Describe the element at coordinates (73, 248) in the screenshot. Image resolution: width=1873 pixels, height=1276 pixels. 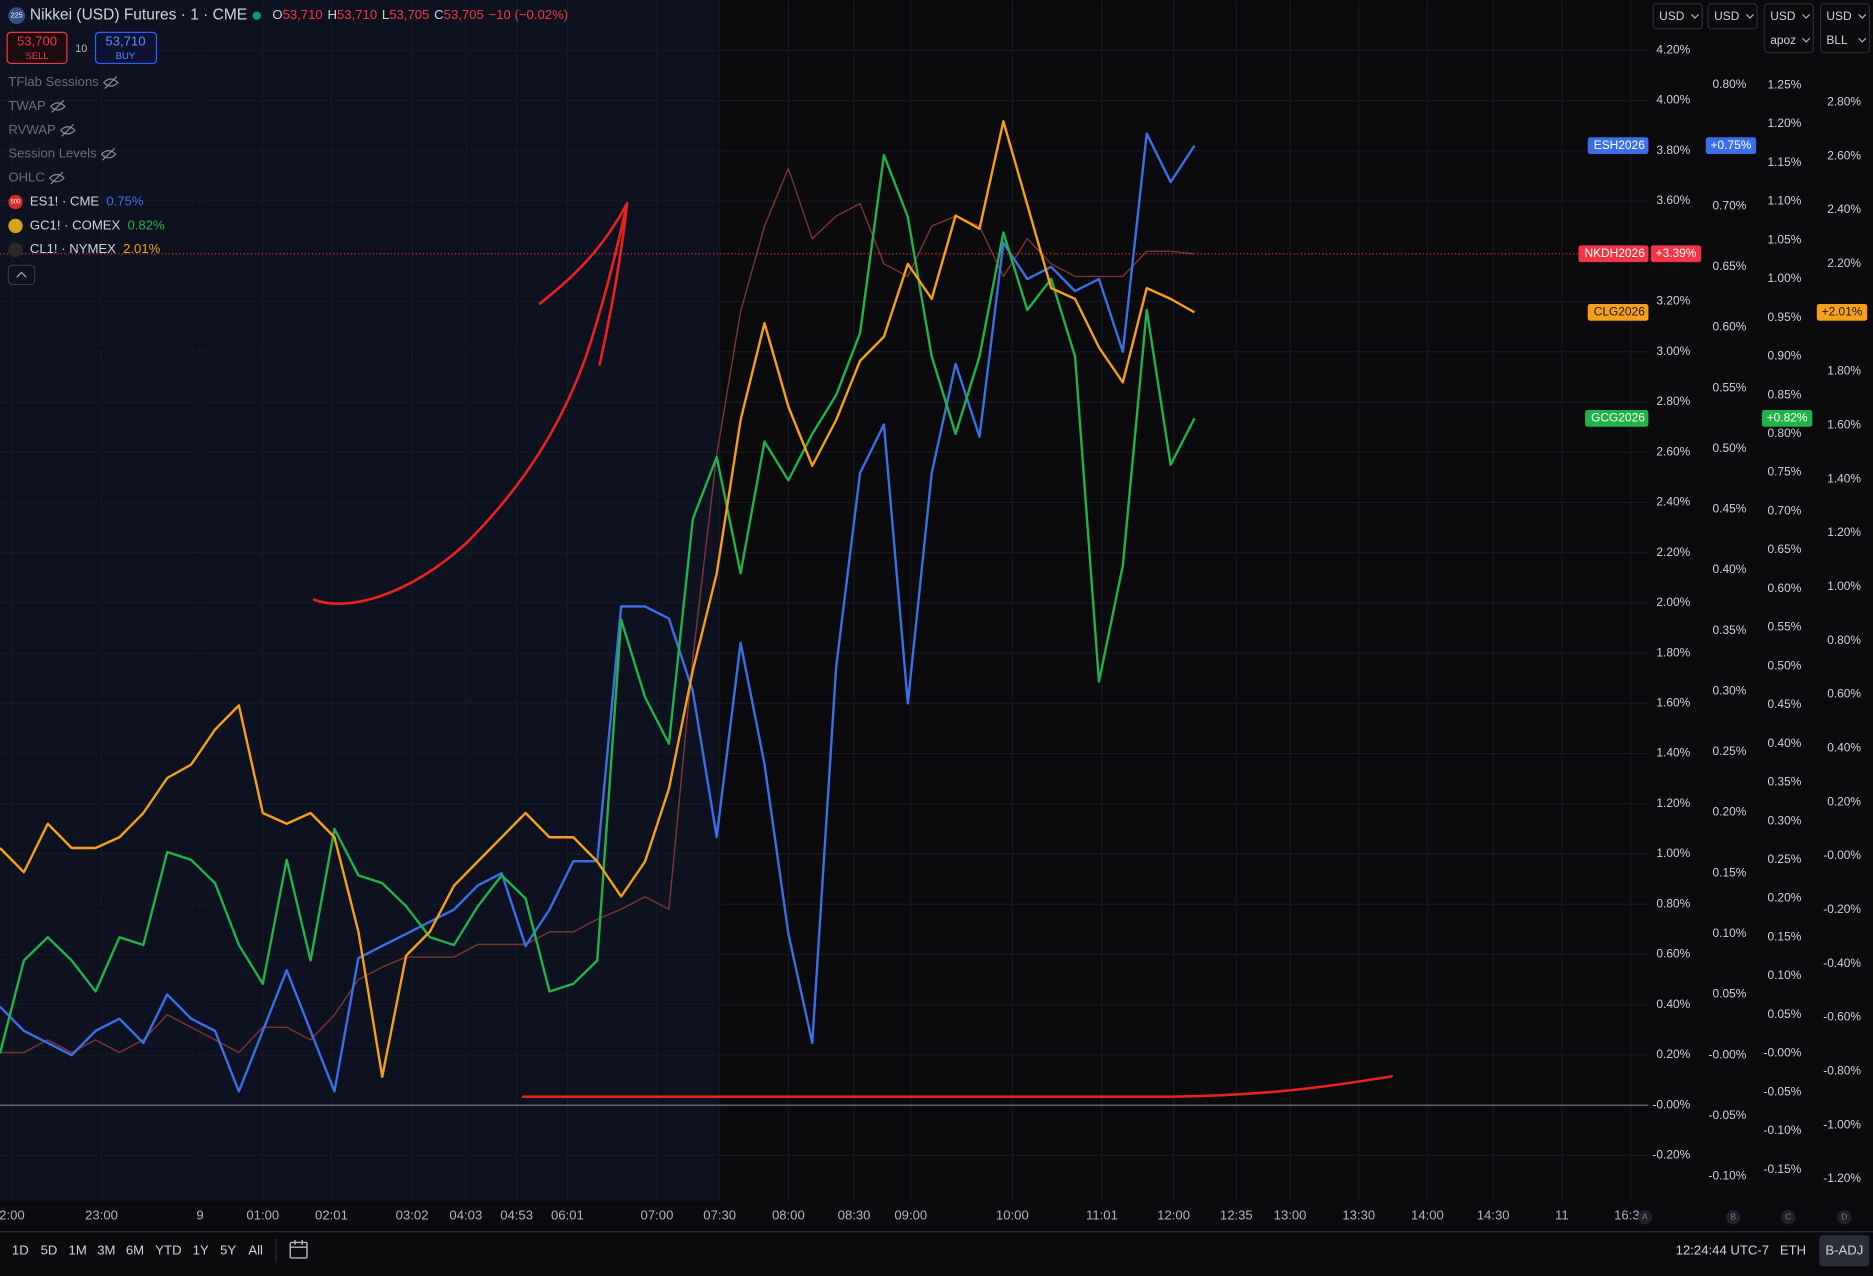
I see `legend-symbol: CL1! · NYMEX` at that location.